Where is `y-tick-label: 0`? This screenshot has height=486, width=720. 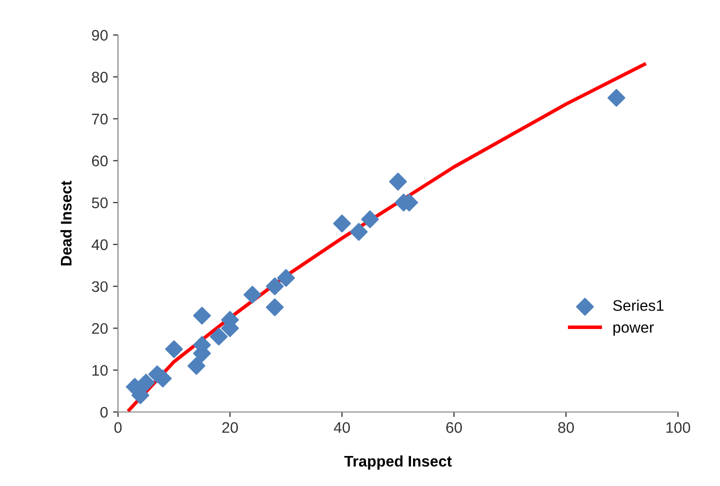 y-tick-label: 0 is located at coordinates (104, 412).